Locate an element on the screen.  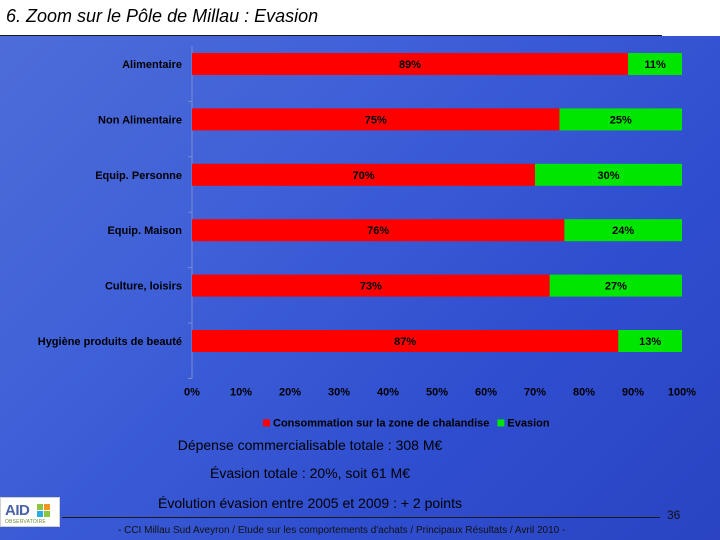
x-tick-label: 100% is located at coordinates (682, 392).